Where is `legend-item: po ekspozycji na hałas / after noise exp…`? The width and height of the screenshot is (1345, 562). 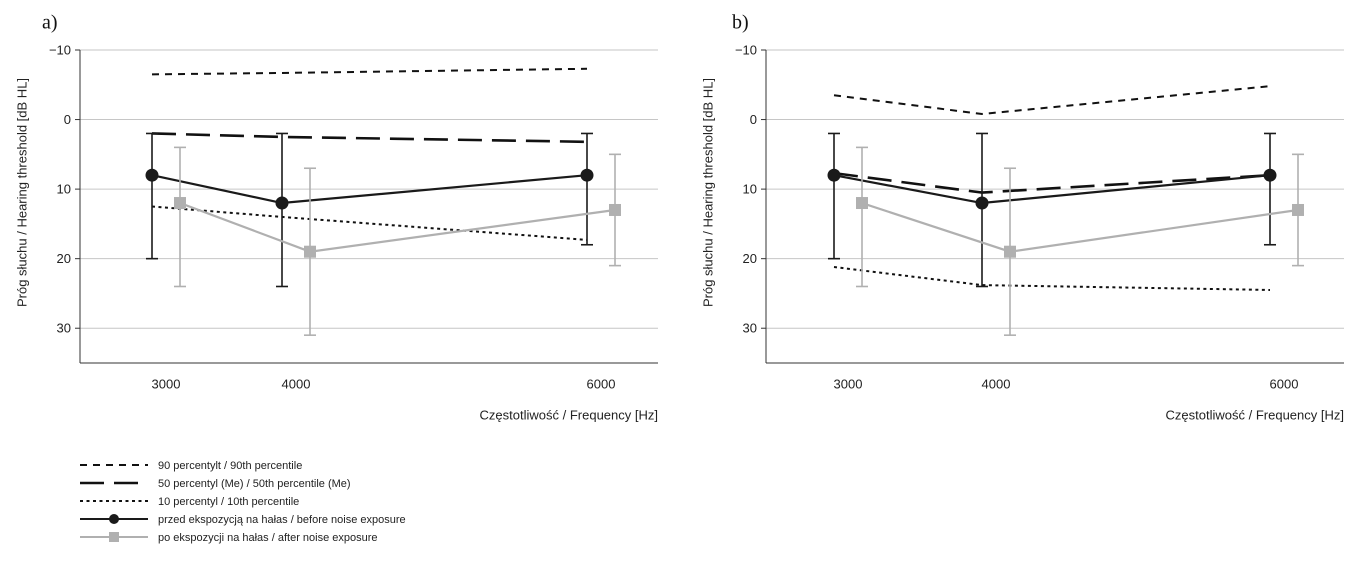
legend-item: po ekspozycji na hałas / after noise exp… is located at coordinates (229, 538).